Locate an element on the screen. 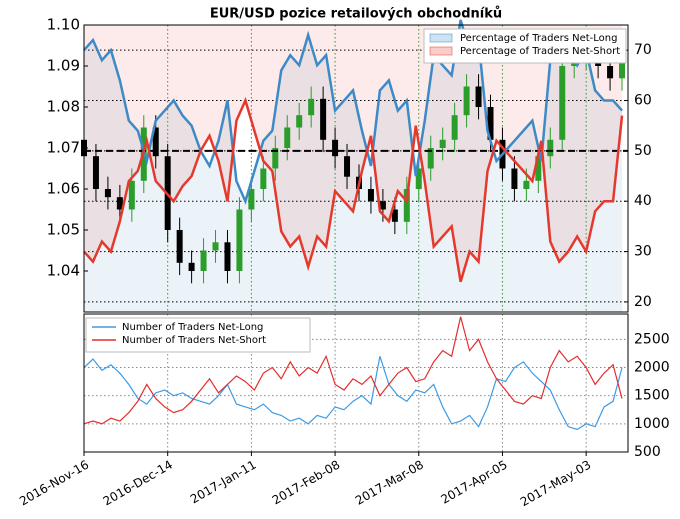  x-tick-label: 2017-Jan-11 is located at coordinates (223, 482).